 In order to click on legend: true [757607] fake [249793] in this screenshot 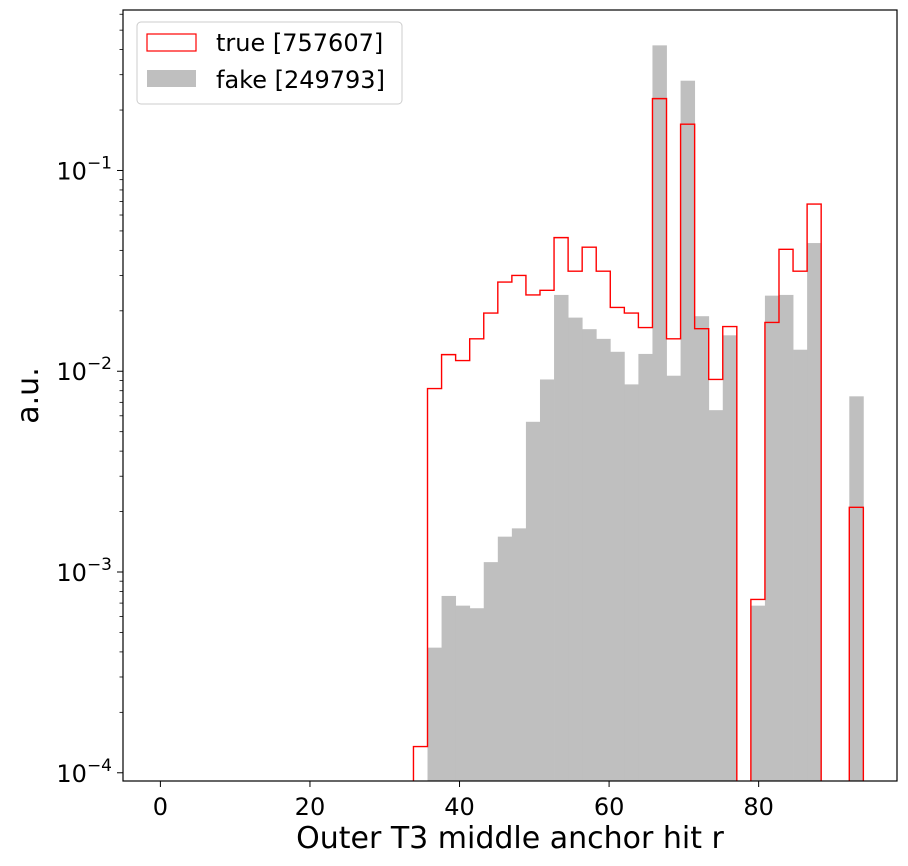, I will do `click(269, 63)`.